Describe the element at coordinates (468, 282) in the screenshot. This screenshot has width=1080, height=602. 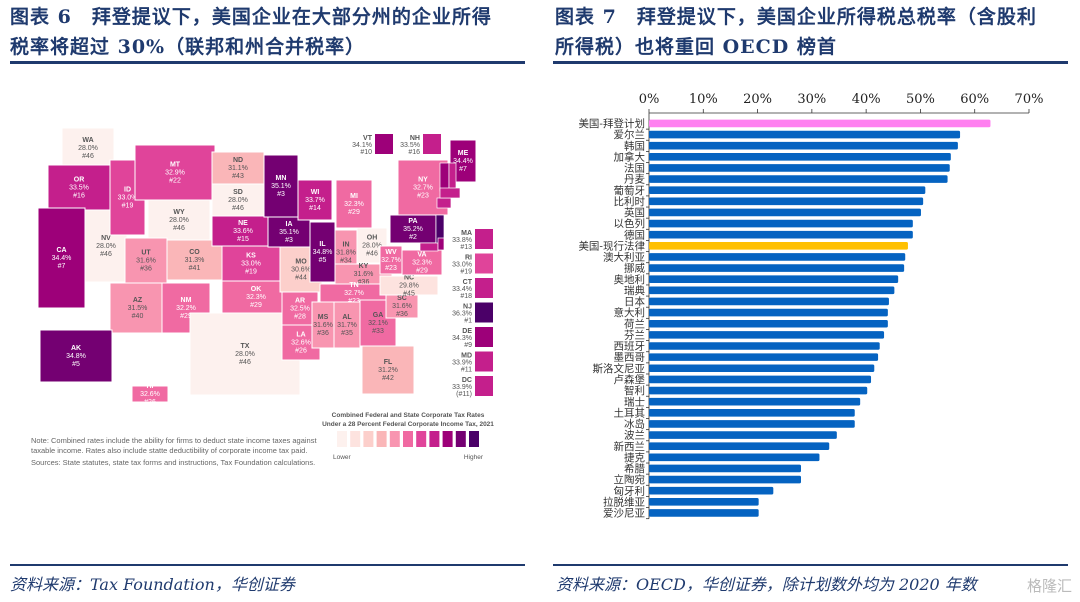
I see `callout-label: CT` at that location.